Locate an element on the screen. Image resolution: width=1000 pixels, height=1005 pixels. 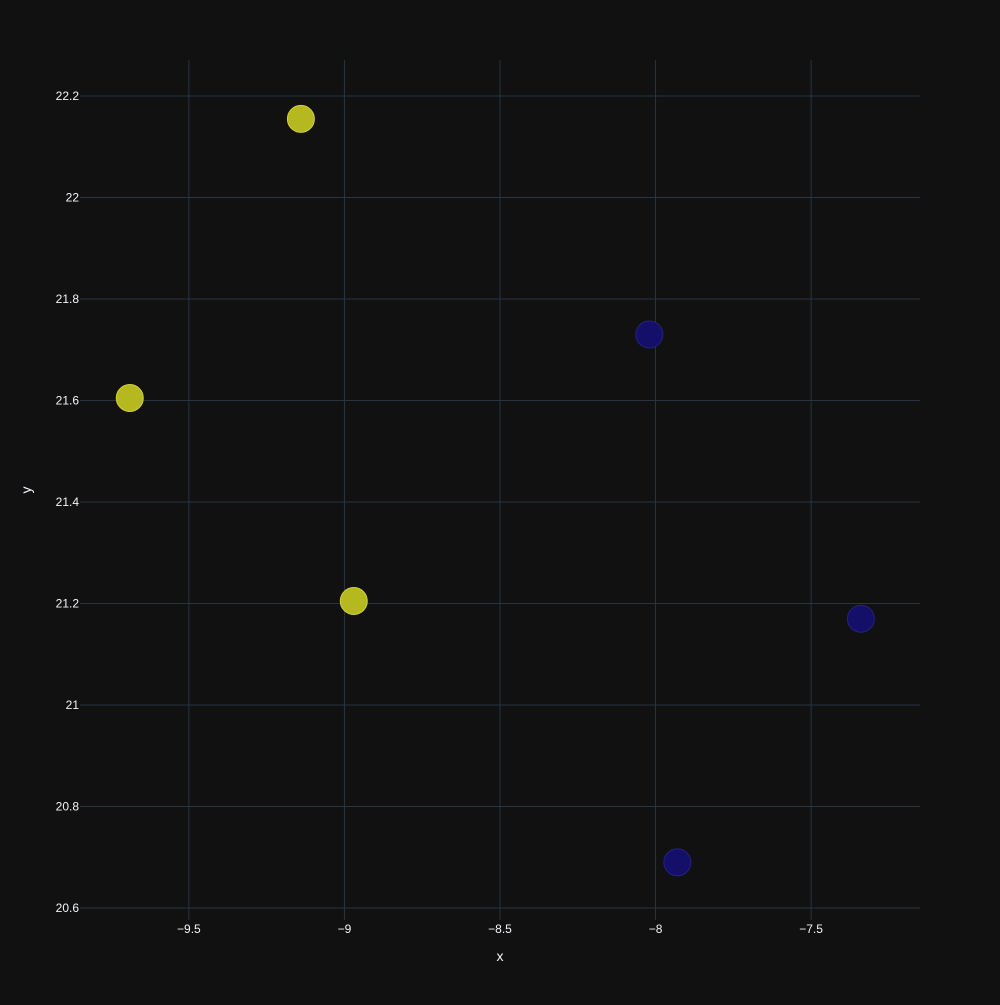
x-tick-label: −8.5 is located at coordinates (500, 929).